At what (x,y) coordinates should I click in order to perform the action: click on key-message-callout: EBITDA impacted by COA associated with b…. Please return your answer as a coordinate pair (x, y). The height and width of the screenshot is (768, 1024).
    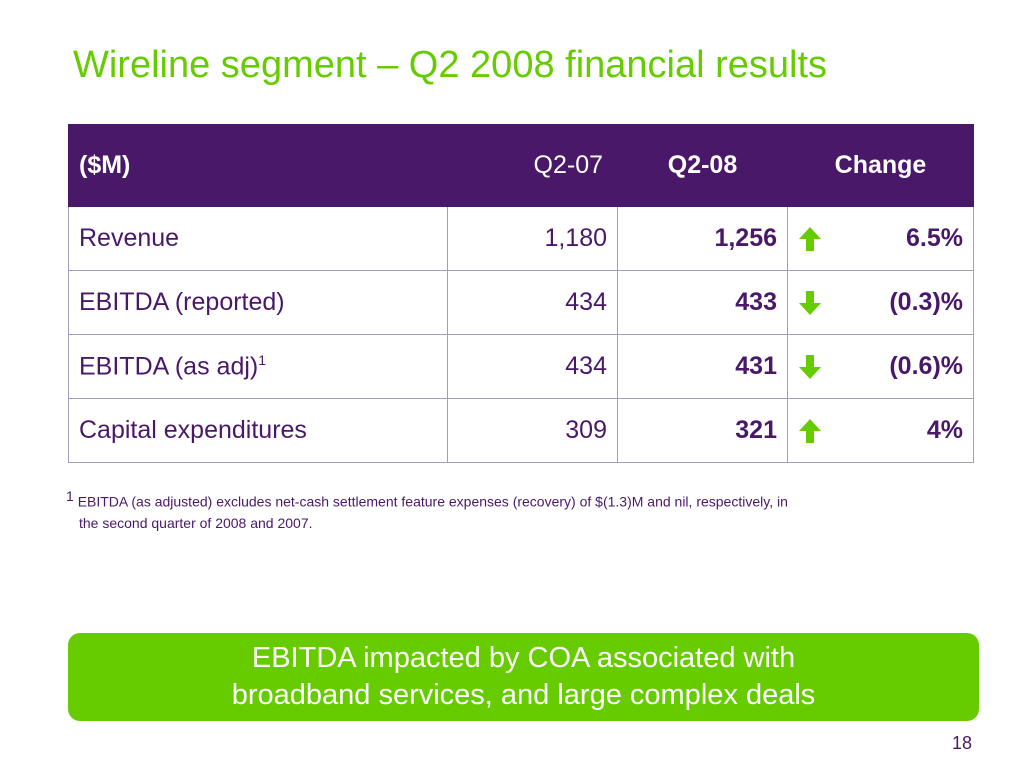
    Looking at the image, I should click on (523, 677).